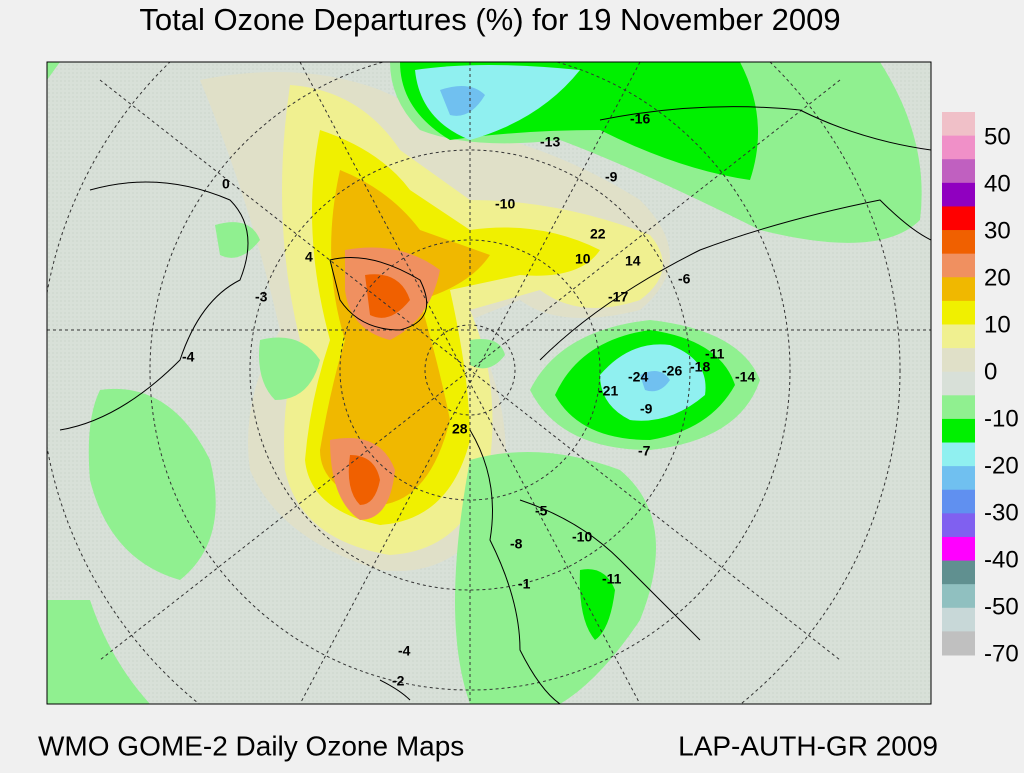 Image resolution: width=1024 pixels, height=773 pixels. What do you see at coordinates (618, 297) in the screenshot?
I see `map-label: -17` at bounding box center [618, 297].